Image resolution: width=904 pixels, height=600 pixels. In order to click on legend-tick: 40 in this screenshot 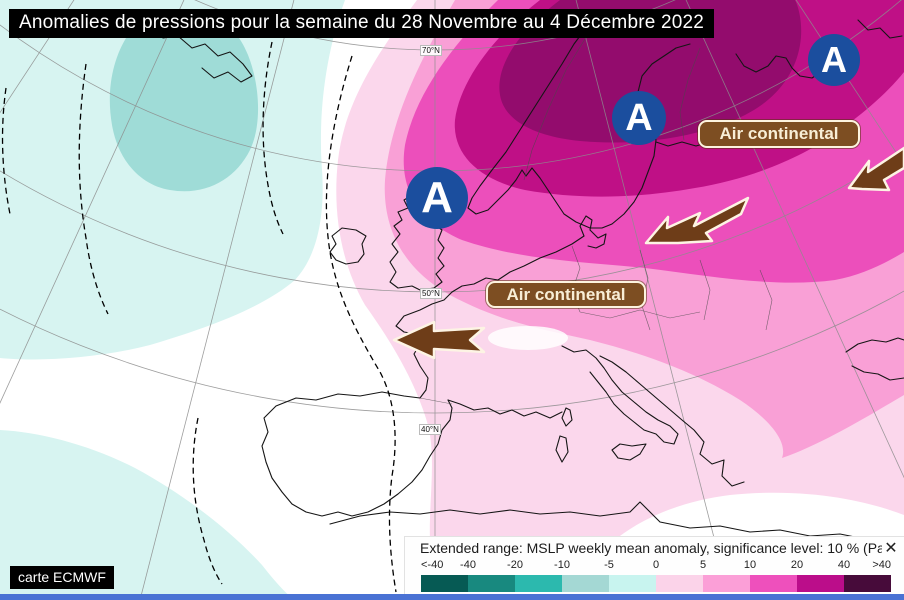, I will do `click(844, 565)`.